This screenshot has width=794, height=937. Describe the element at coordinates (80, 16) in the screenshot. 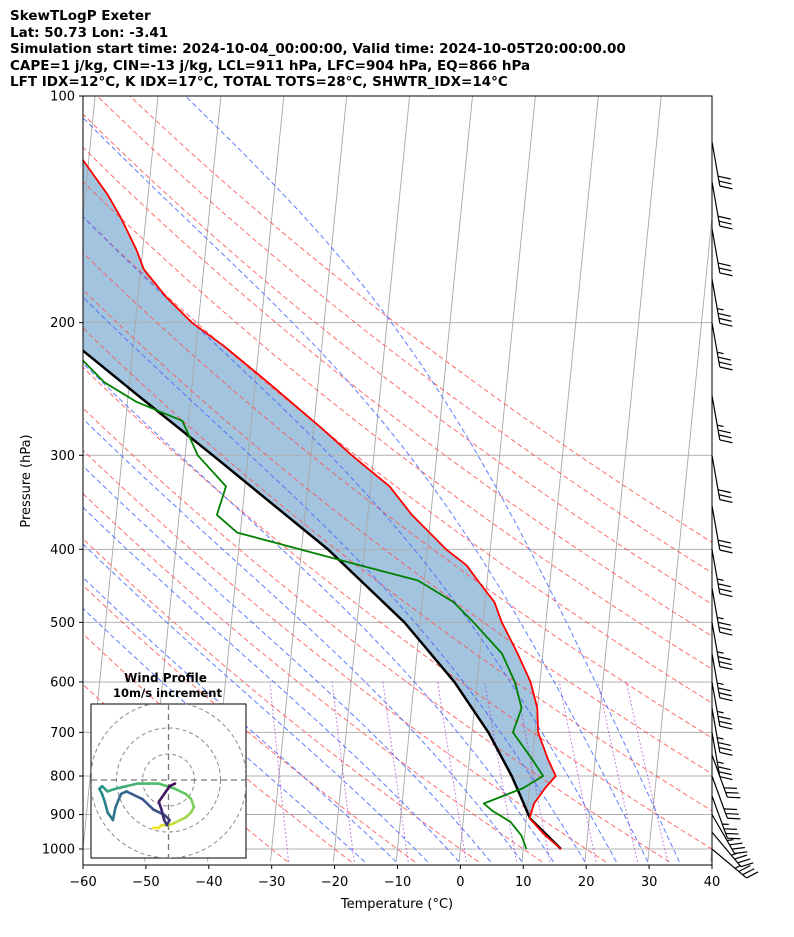

I see `chart-title: SkewTLogP Exeter` at that location.